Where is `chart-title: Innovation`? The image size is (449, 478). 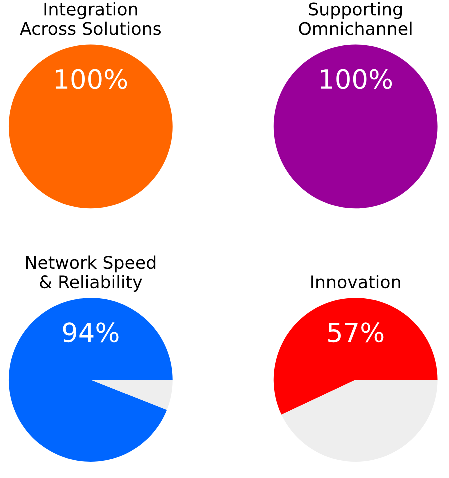
chart-title: Innovation is located at coordinates (356, 282).